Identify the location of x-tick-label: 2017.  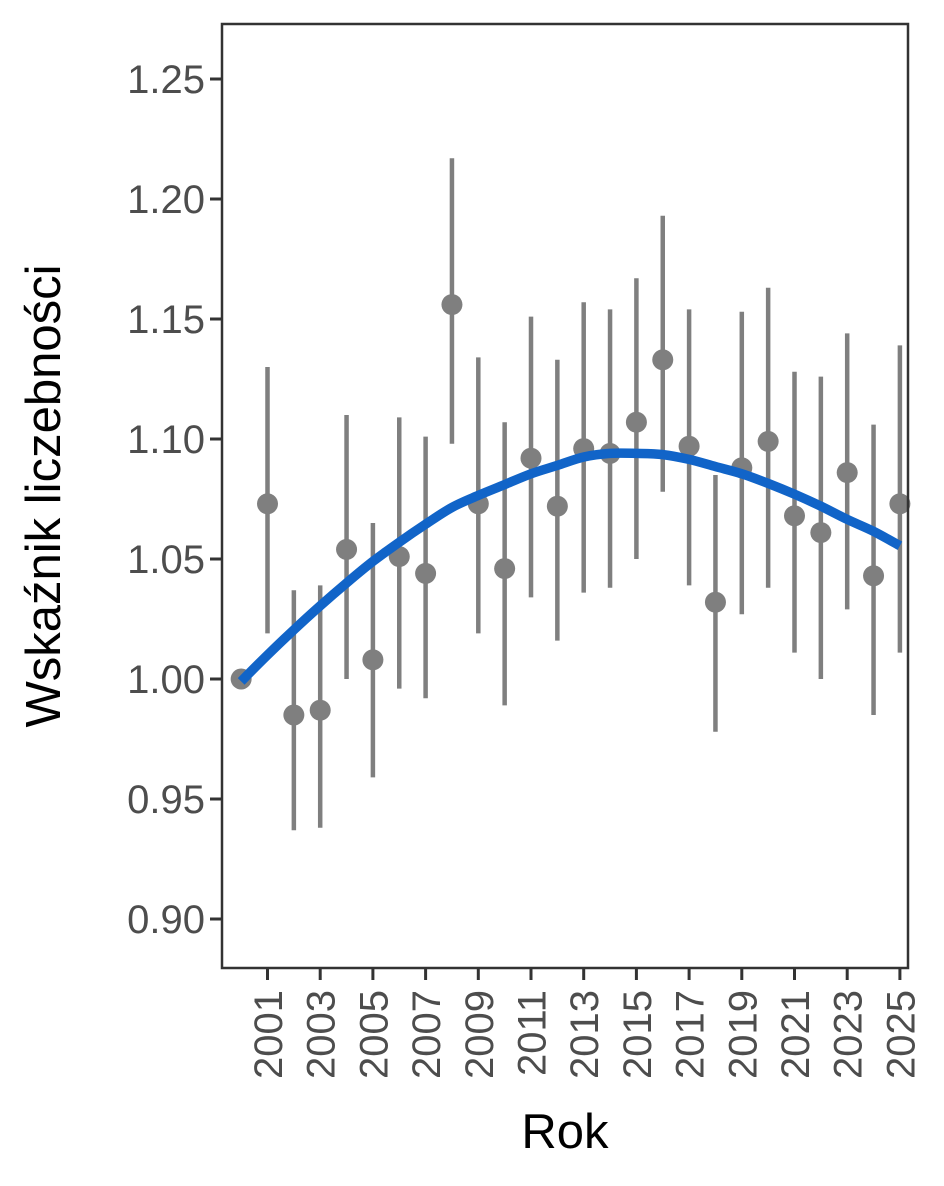
(691, 1034).